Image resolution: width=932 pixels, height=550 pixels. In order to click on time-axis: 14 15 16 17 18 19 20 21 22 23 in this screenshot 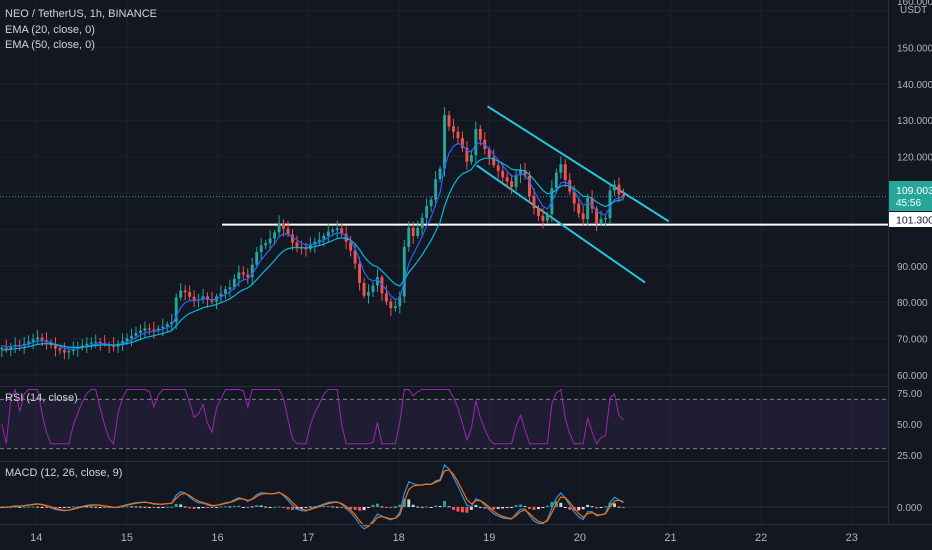, I will do `click(444, 538)`.